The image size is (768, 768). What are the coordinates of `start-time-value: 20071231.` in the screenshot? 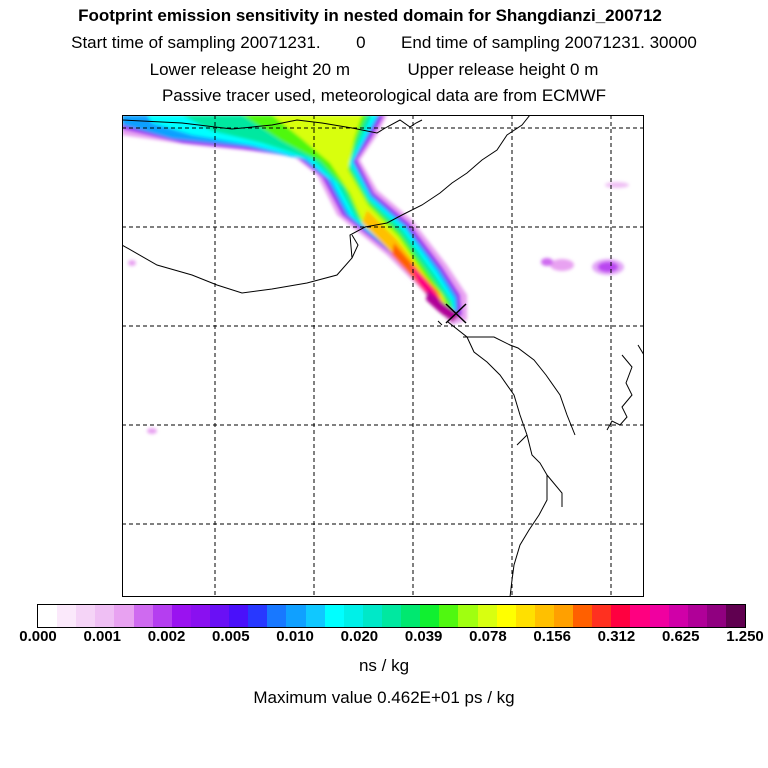 It's located at (280, 42).